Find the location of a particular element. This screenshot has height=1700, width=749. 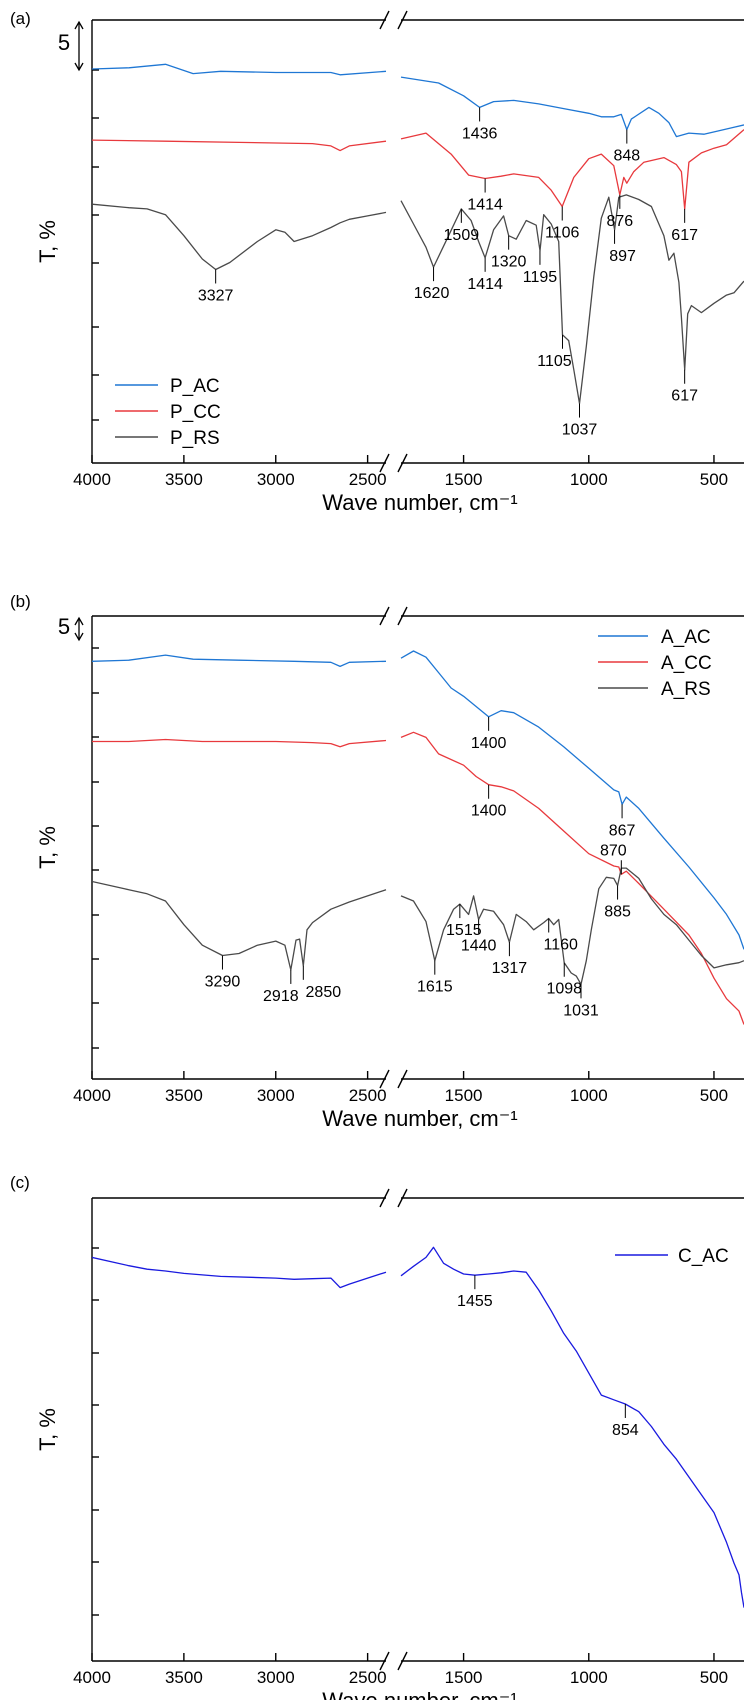

annotation-label: 2850 is located at coordinates (324, 992).